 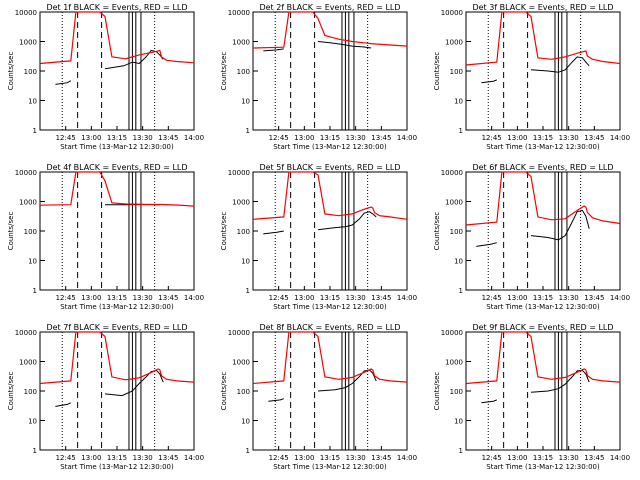 I want to click on panel-title: Det 2f BLACK = Events, RED = LLD, so click(x=329, y=7).